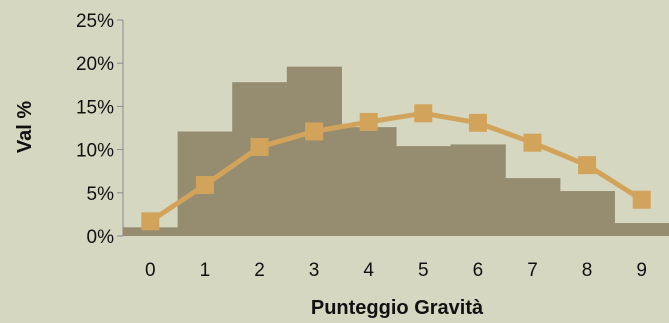 The width and height of the screenshot is (669, 323). What do you see at coordinates (120, 128) in the screenshot?
I see `axes` at bounding box center [120, 128].